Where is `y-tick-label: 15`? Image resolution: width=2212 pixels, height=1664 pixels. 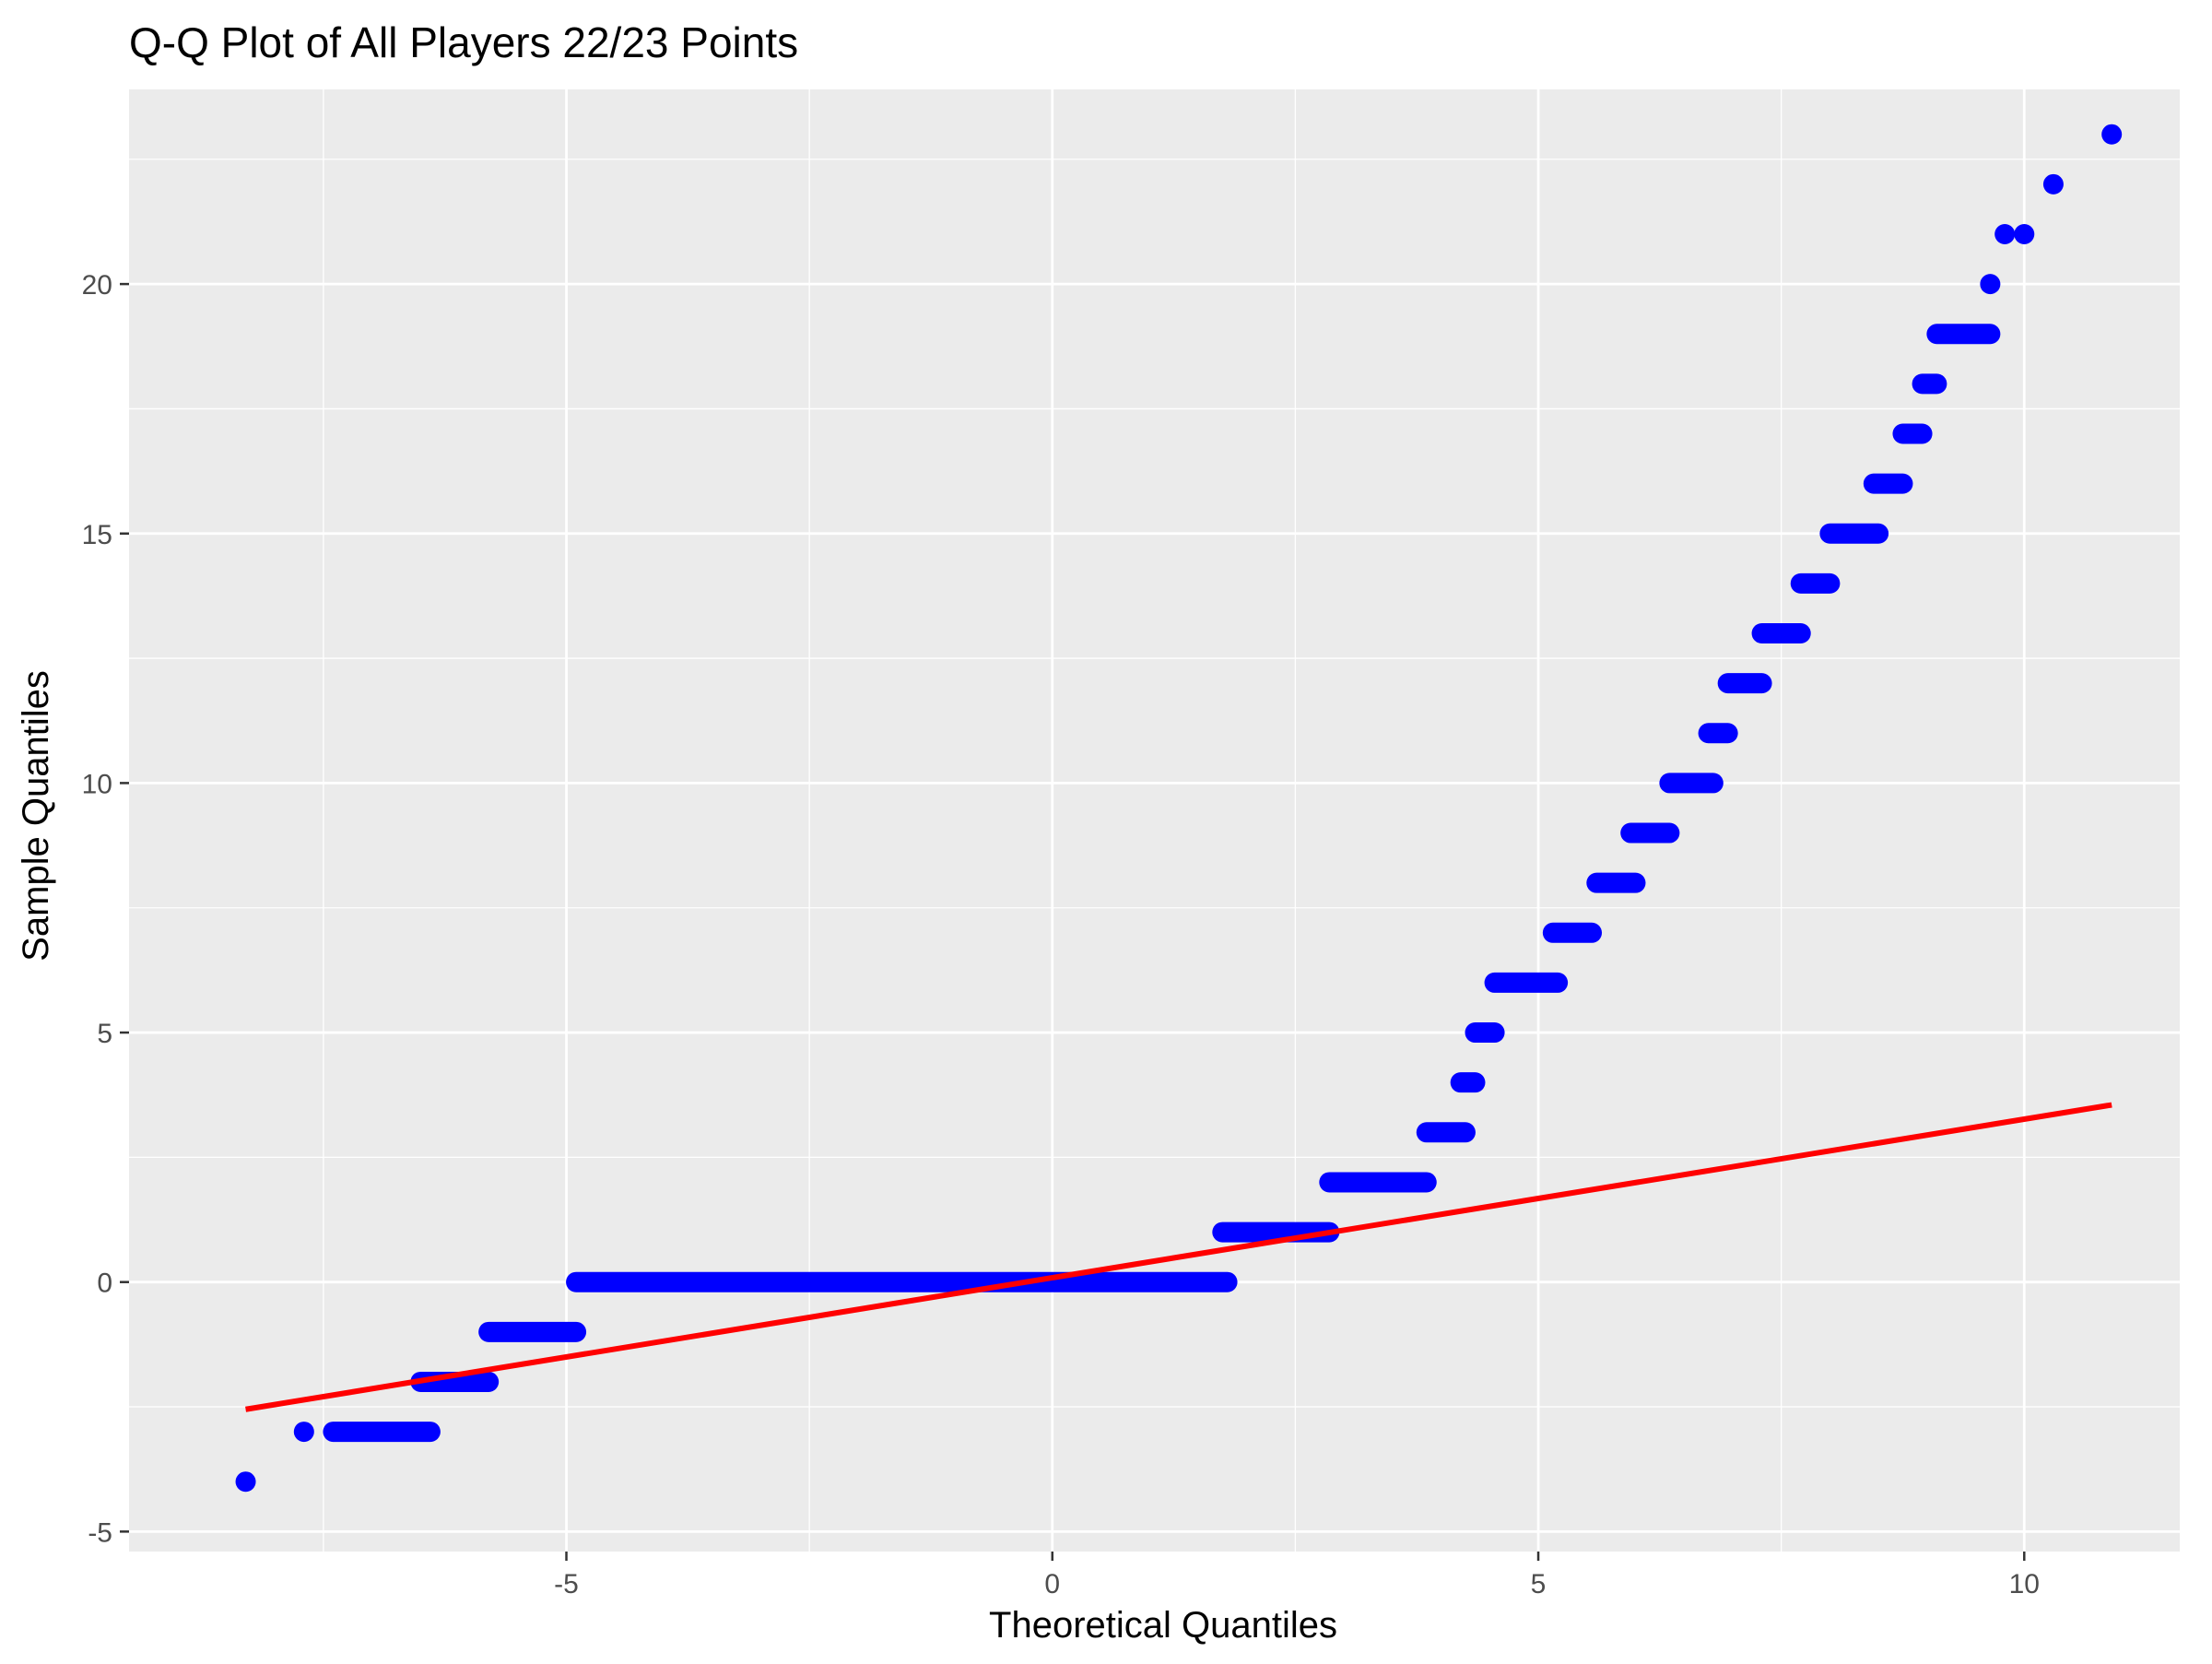 y-tick-label: 15 is located at coordinates (97, 535).